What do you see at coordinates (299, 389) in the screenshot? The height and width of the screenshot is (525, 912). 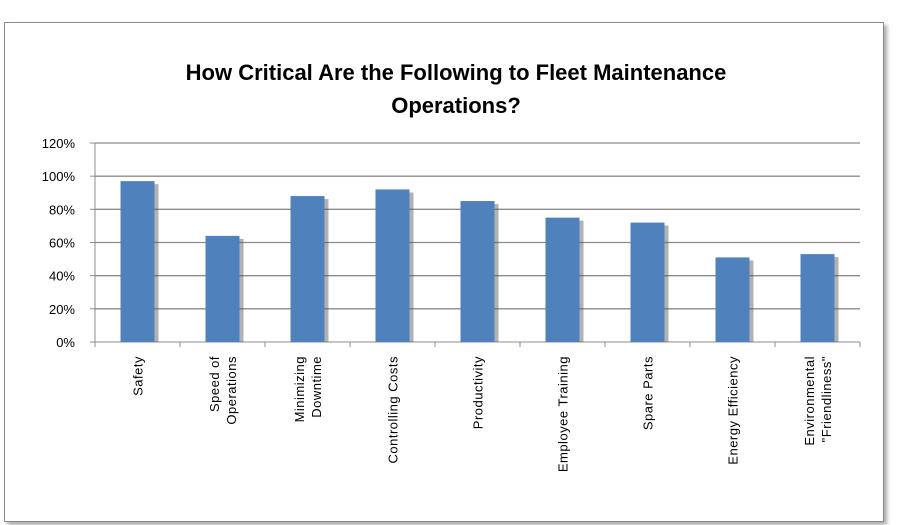 I see `x-category-label: Minimizing` at bounding box center [299, 389].